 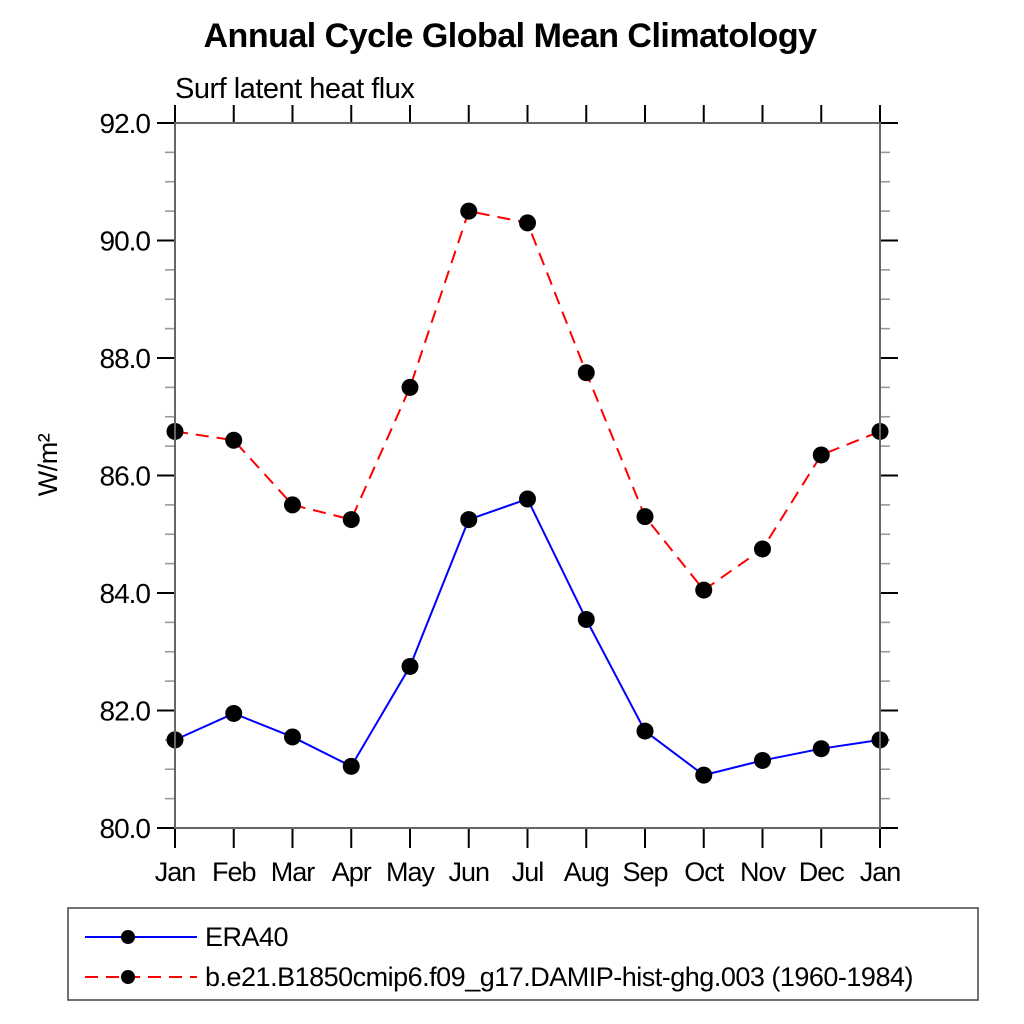 I want to click on x-tick-label: Sep, so click(x=644, y=872).